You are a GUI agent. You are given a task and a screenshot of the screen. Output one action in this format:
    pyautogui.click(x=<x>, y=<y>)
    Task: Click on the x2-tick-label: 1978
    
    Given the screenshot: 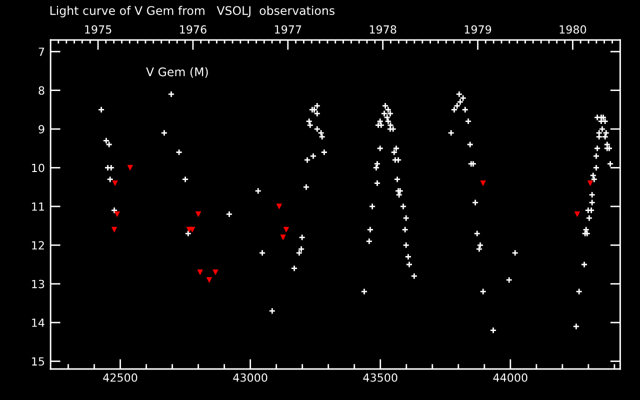 What is the action you would take?
    pyautogui.click(x=383, y=29)
    